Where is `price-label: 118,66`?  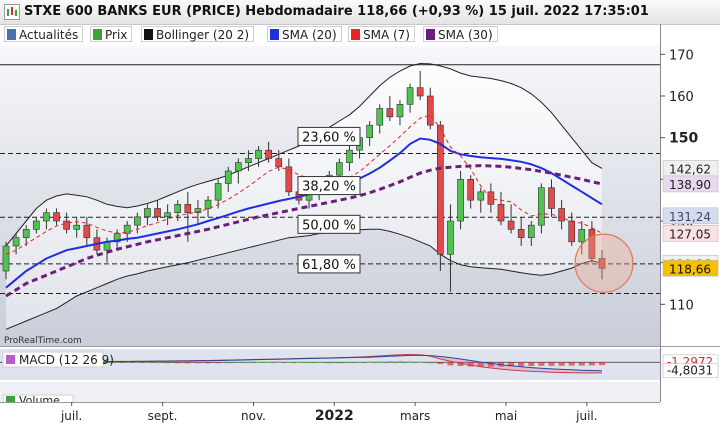 price-label: 118,66 is located at coordinates (690, 269).